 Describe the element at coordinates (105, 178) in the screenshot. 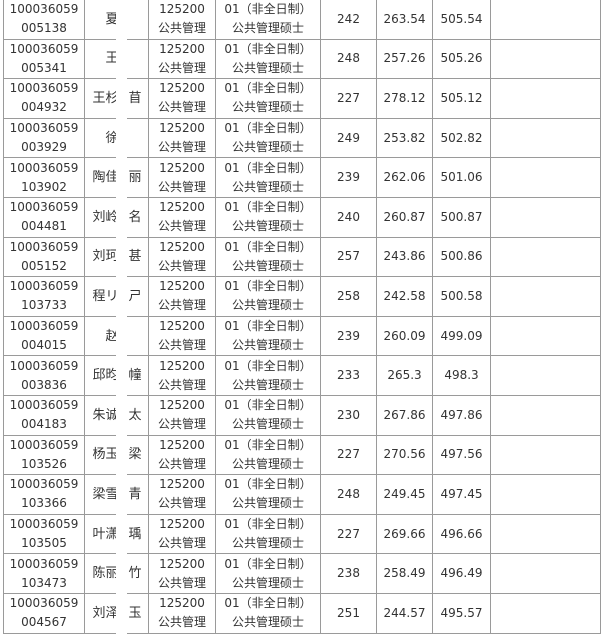

I see `name-part: 陶佳` at that location.